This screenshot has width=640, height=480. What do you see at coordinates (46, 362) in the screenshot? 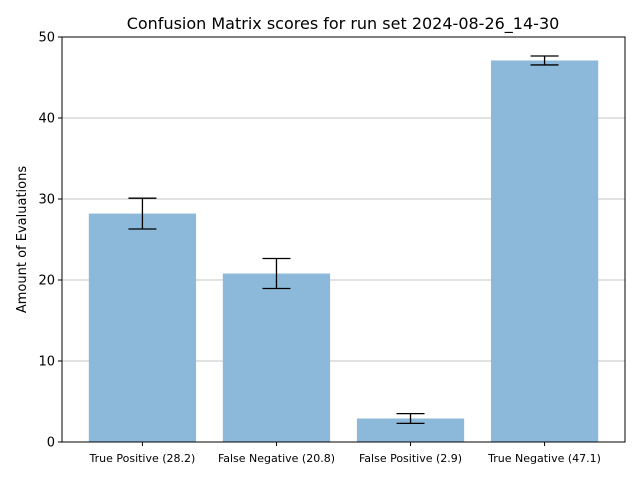
I see `y-tick-label: 10` at bounding box center [46, 362].